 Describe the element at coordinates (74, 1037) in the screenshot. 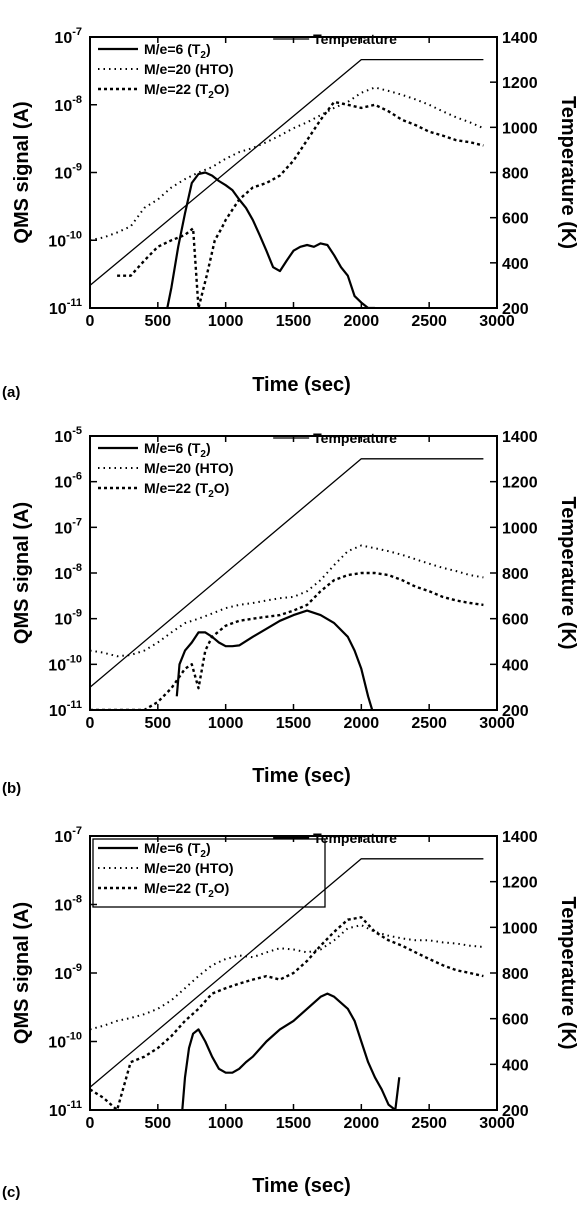

I see `y-tick-exponent: -10` at that location.